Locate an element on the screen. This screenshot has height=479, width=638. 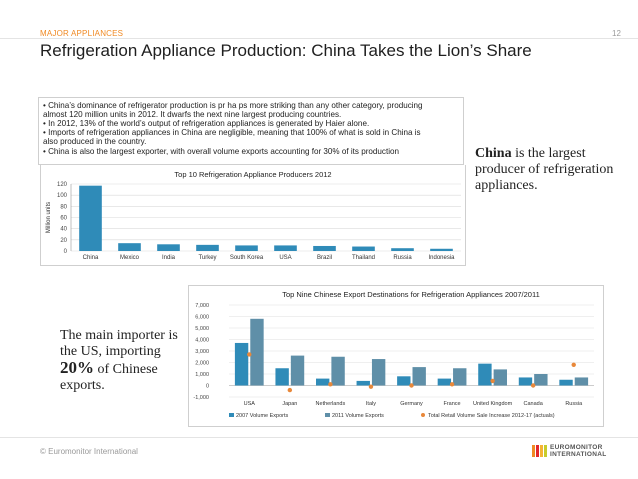
x-tick-label: Netherlands is located at coordinates (331, 404).